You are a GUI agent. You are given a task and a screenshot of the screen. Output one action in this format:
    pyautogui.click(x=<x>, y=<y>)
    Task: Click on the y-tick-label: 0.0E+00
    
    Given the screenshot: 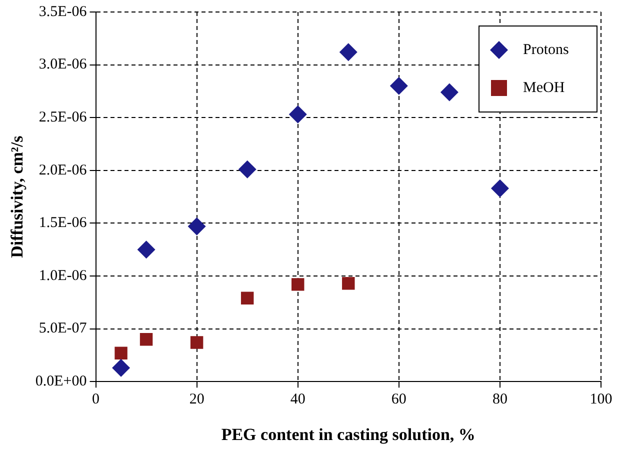 What is the action you would take?
    pyautogui.click(x=61, y=382)
    